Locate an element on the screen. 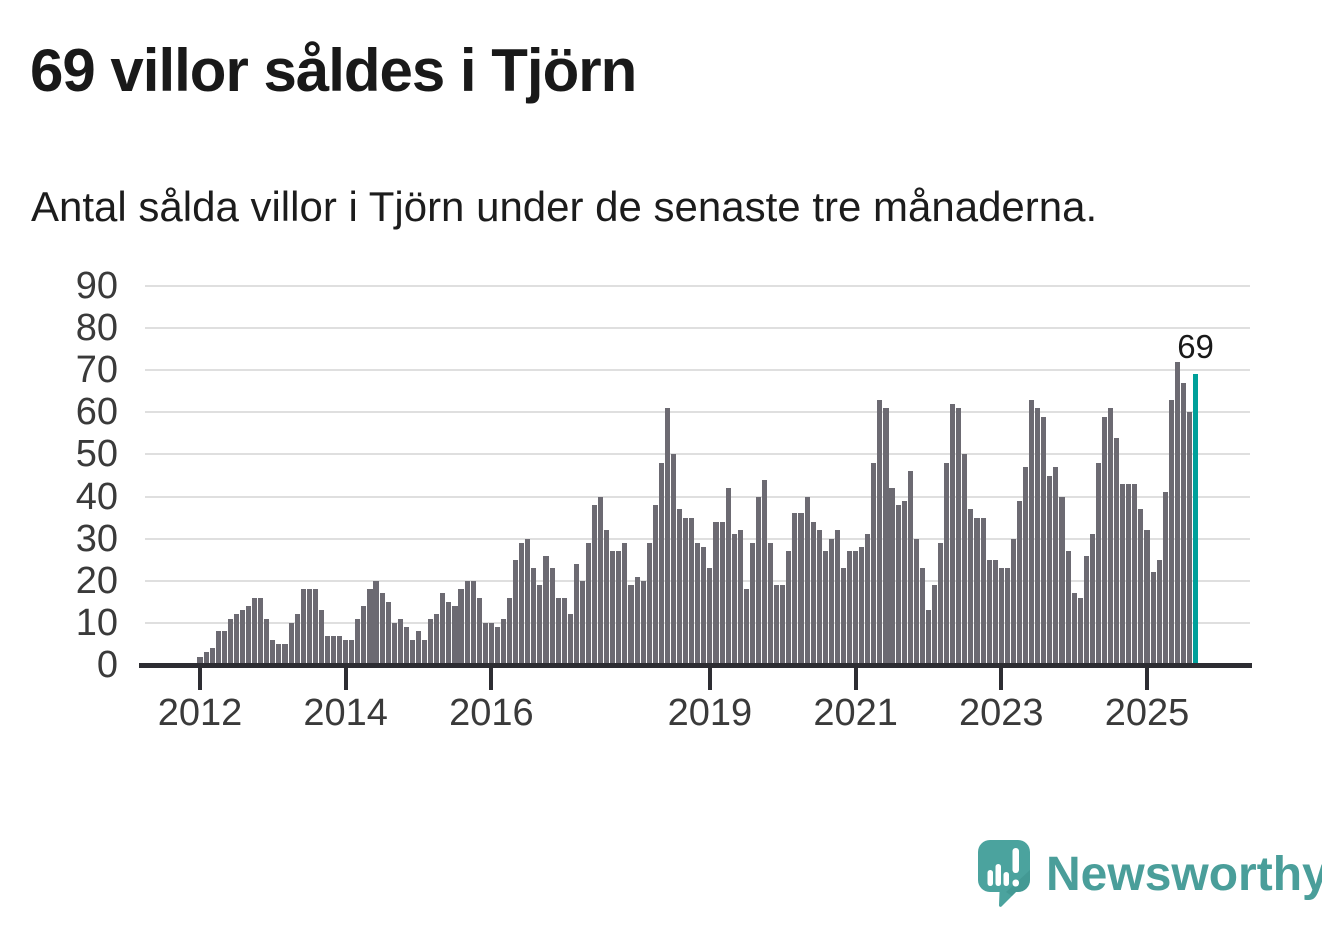 The image size is (1322, 939). y-axis-label-20: 20 is located at coordinates (96, 580).